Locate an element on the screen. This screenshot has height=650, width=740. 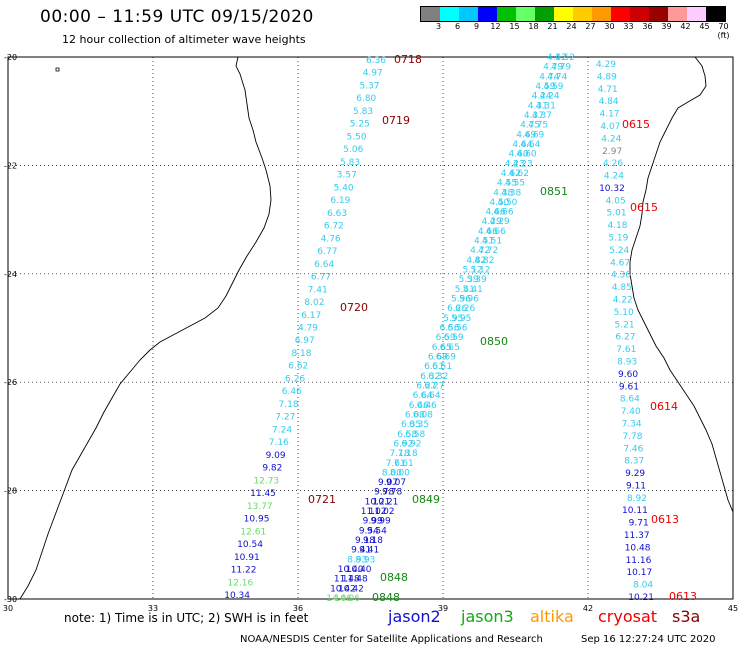
swh-value: 10.42 is located at coordinates (343, 589).